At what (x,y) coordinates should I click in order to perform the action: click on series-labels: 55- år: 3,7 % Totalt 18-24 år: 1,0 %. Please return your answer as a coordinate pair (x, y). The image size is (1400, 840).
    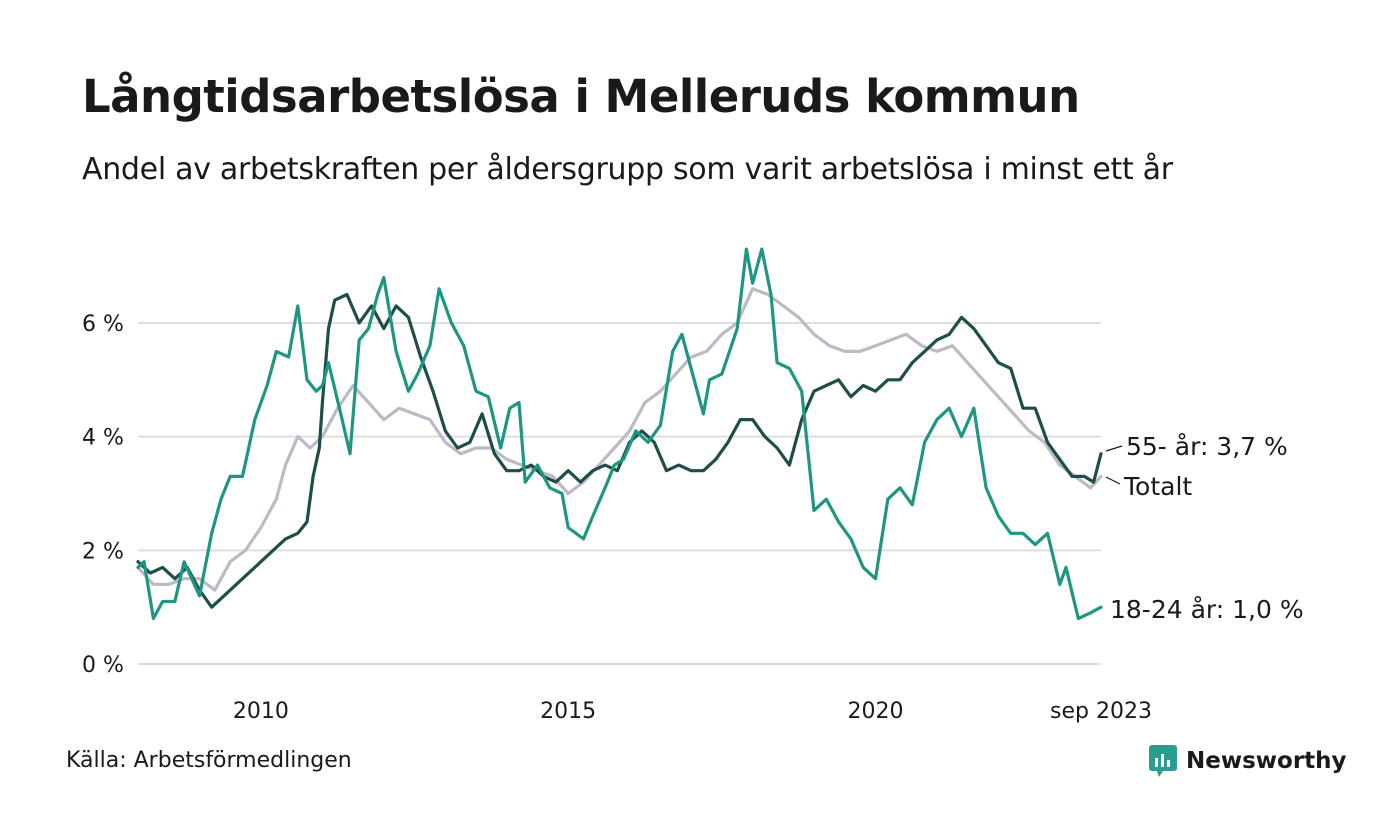
    Looking at the image, I should click on (1204, 528).